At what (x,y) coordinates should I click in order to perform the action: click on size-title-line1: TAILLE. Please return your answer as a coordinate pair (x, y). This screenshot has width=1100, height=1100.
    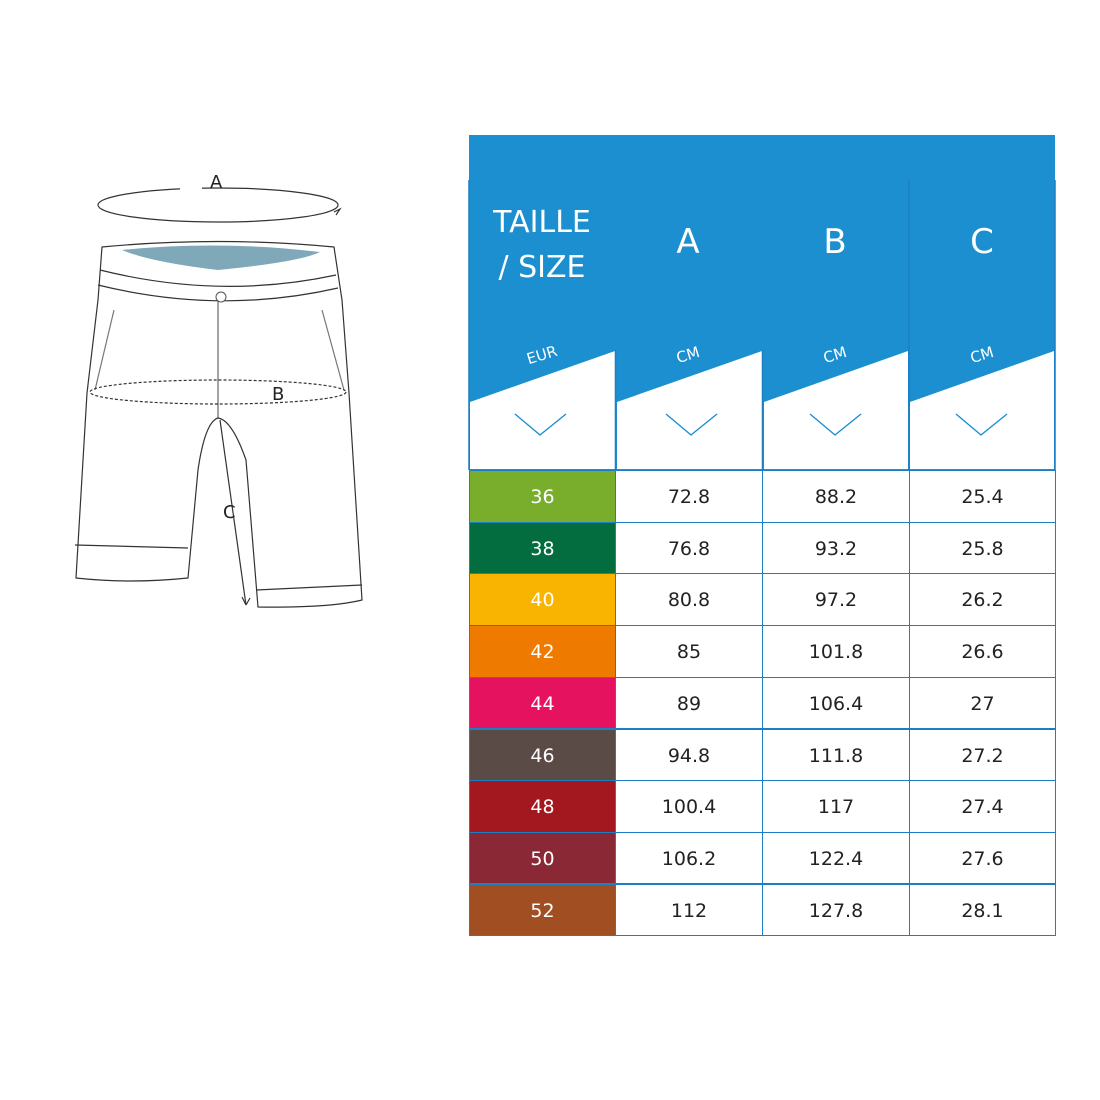
    Looking at the image, I should click on (542, 222).